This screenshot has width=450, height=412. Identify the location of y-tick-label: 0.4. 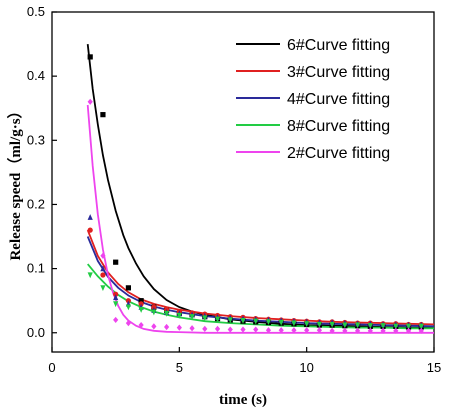
(36, 75).